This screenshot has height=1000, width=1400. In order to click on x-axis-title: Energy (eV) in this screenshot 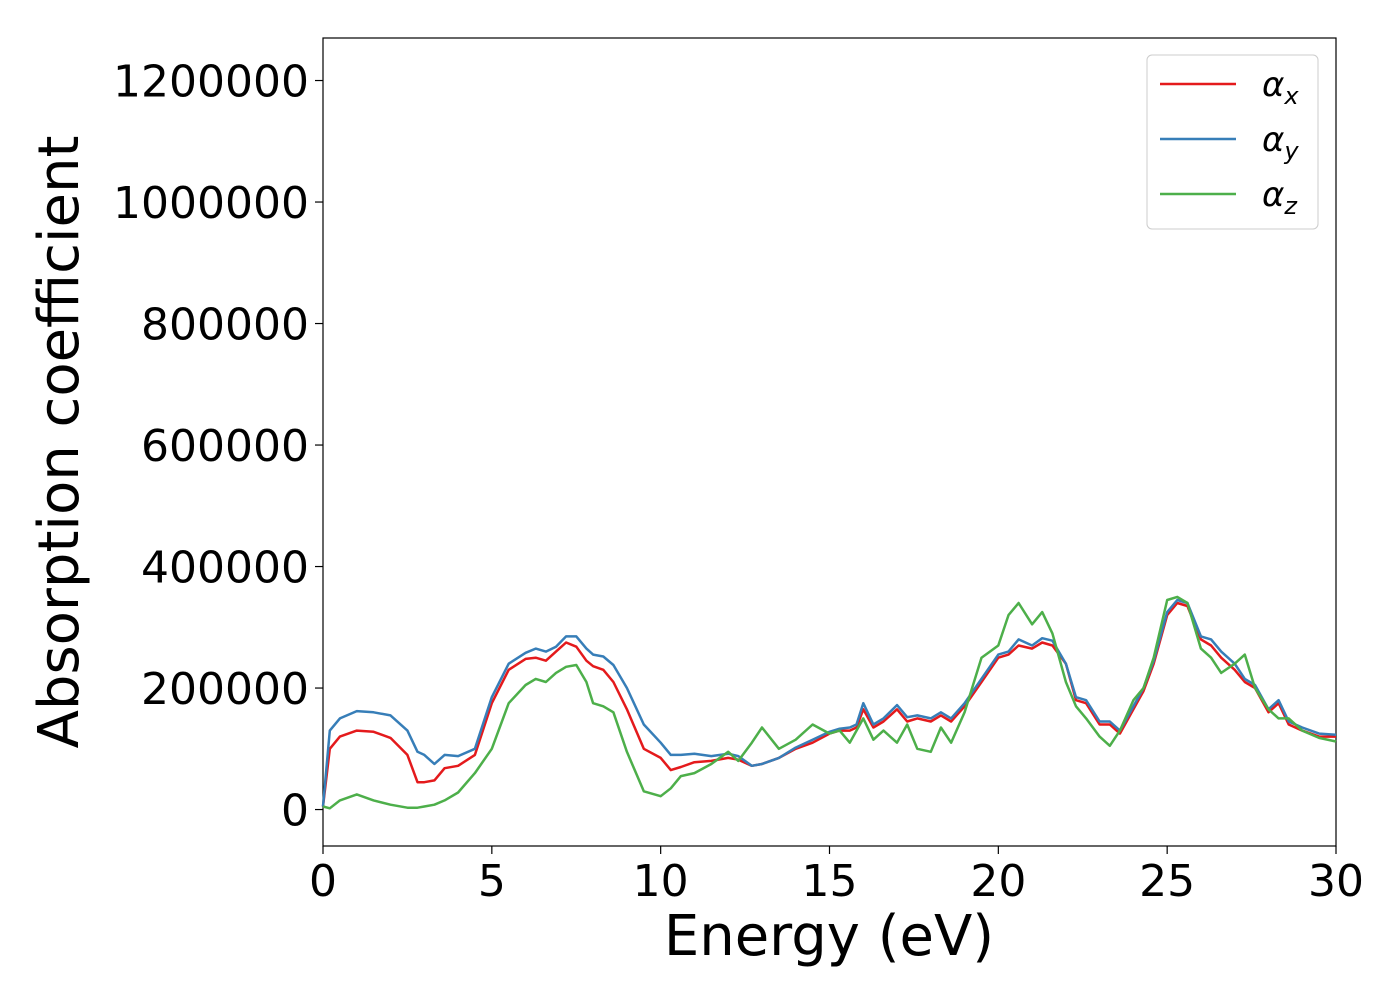, I will do `click(829, 936)`.